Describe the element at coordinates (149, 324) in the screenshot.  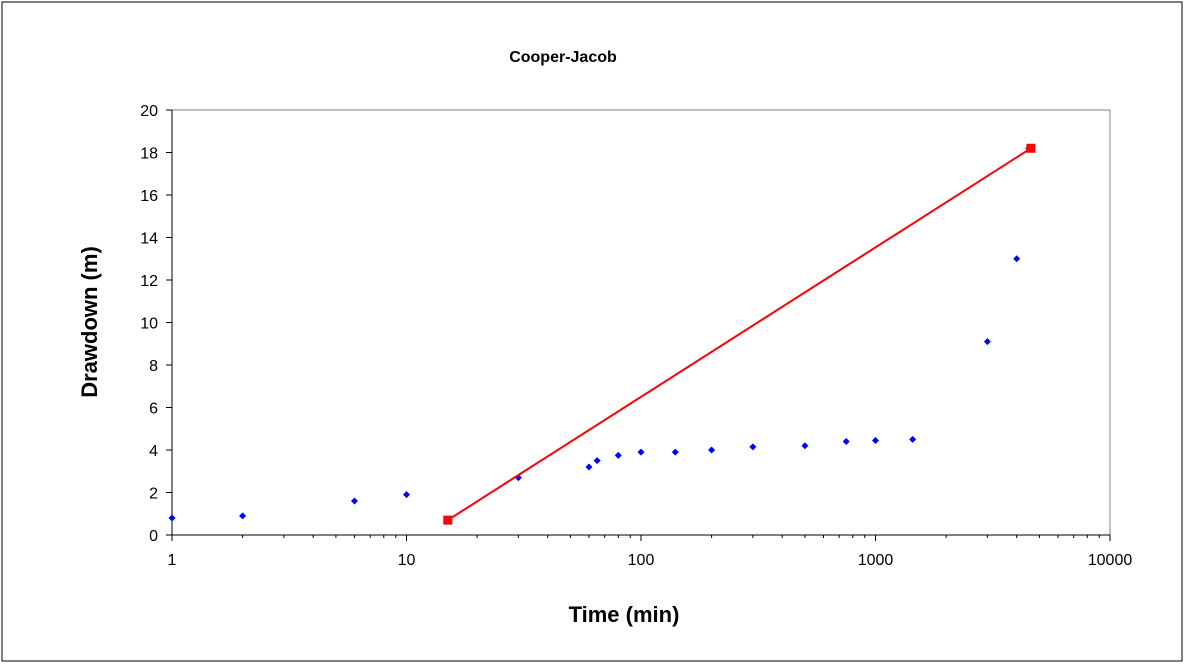
I see `y-tick-label: 10` at that location.